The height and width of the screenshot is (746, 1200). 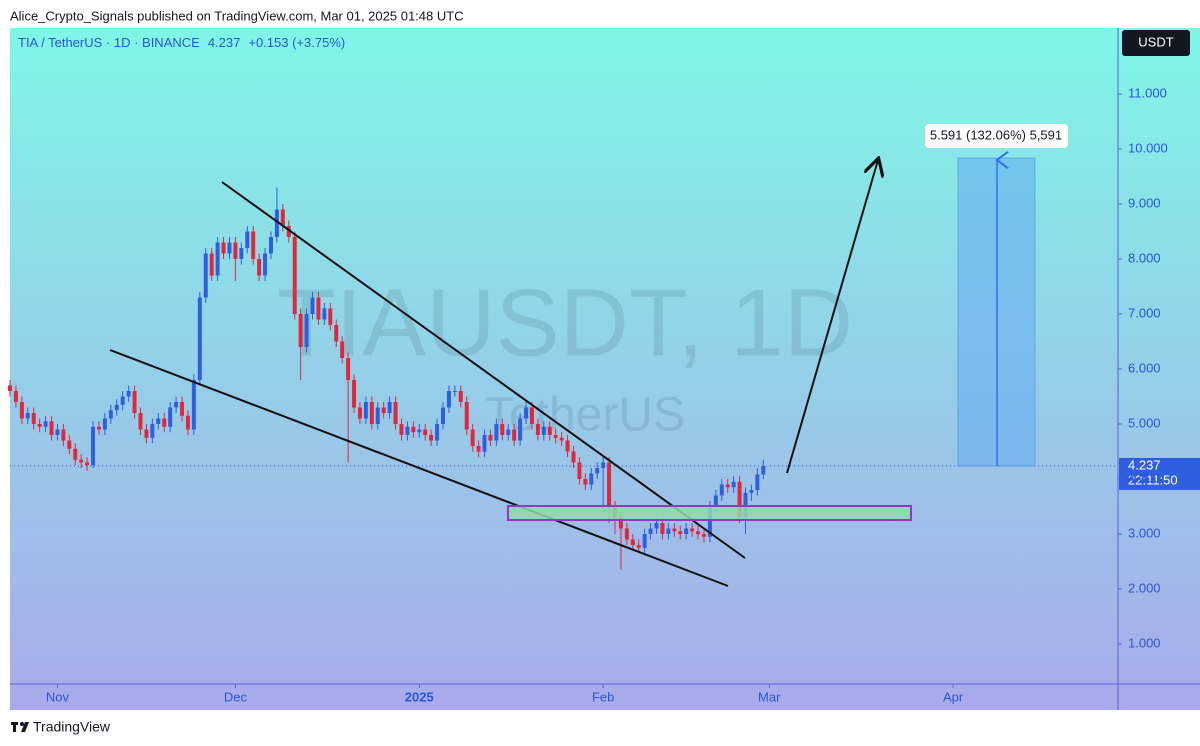 I want to click on x-tick-label: Mar, so click(x=769, y=696).